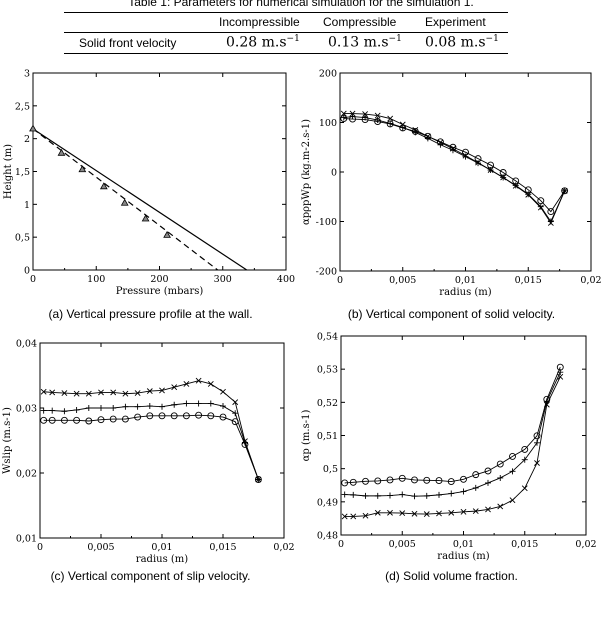  What do you see at coordinates (524, 544) in the screenshot?
I see `x-tick-label: 0,015` at bounding box center [524, 544].